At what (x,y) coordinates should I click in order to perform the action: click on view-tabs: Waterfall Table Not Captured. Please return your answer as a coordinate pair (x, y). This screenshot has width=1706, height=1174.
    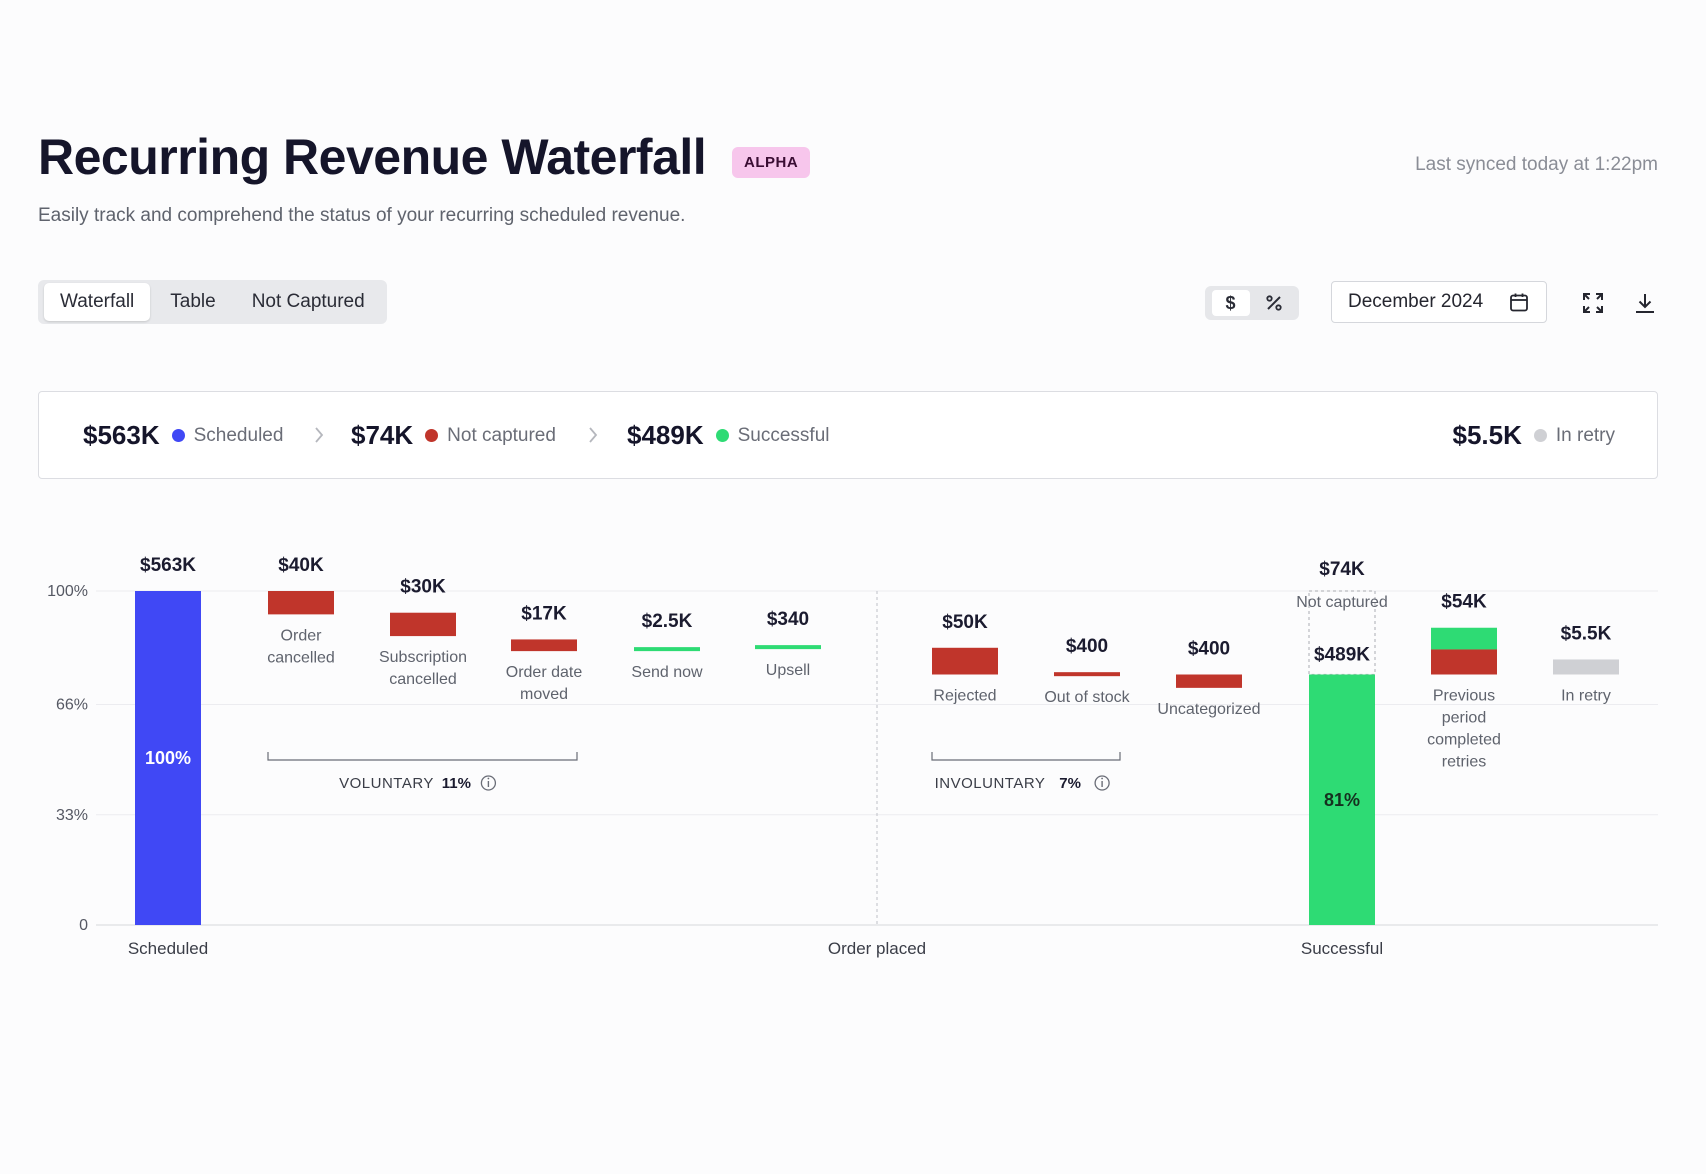
    Looking at the image, I should click on (212, 302).